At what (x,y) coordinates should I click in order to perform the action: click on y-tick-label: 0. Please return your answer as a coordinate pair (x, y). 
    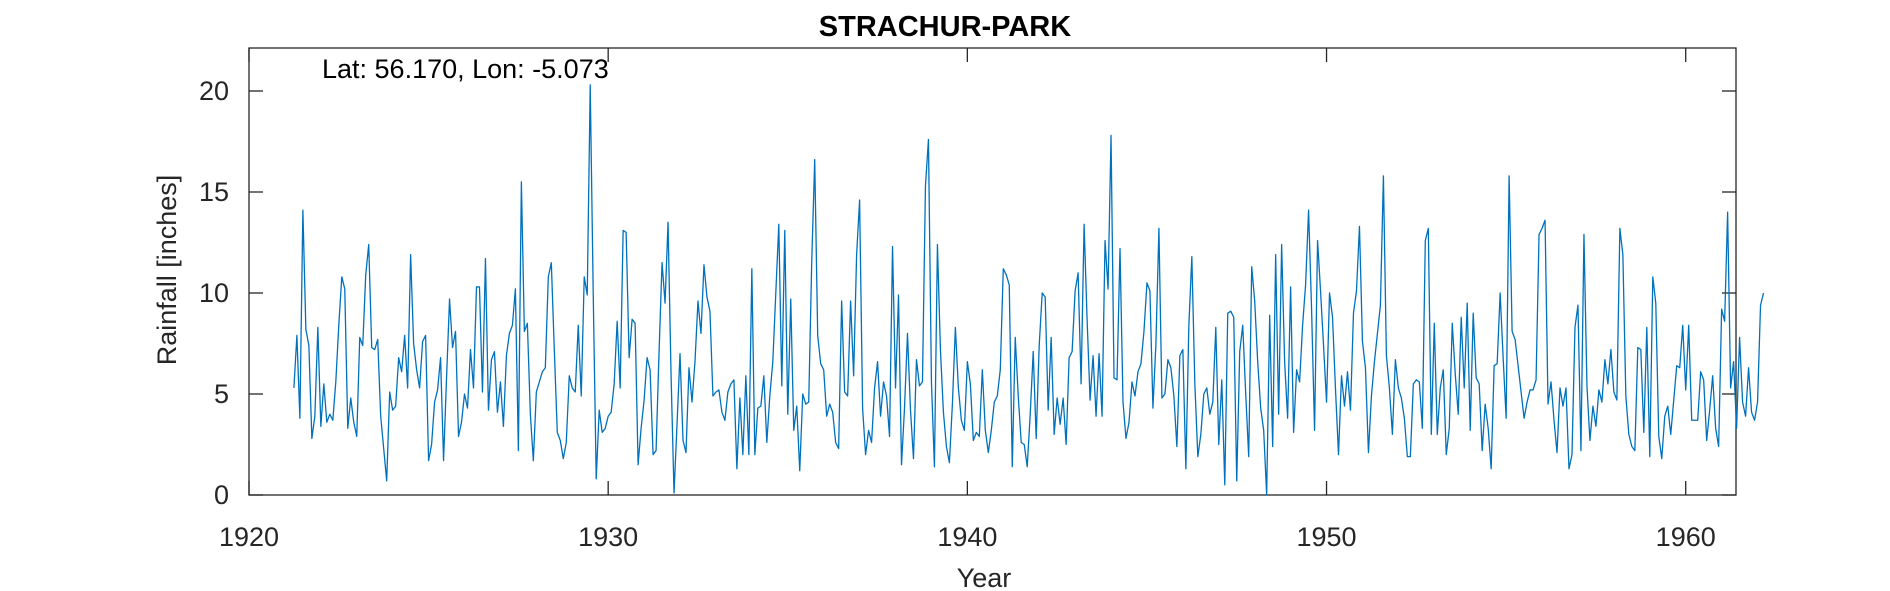
    Looking at the image, I should click on (221, 495).